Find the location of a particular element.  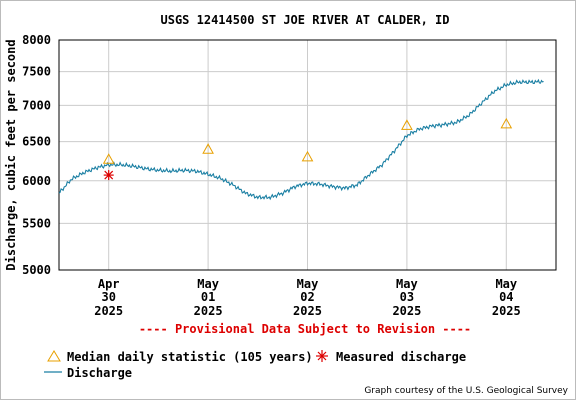

y-tick-label: 6500 is located at coordinates (36, 142).